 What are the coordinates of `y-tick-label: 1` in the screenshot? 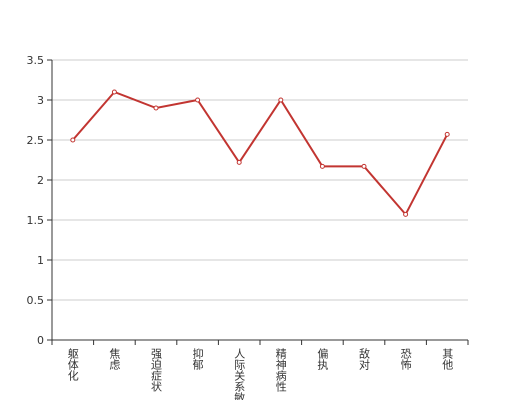 It's located at (40, 260).